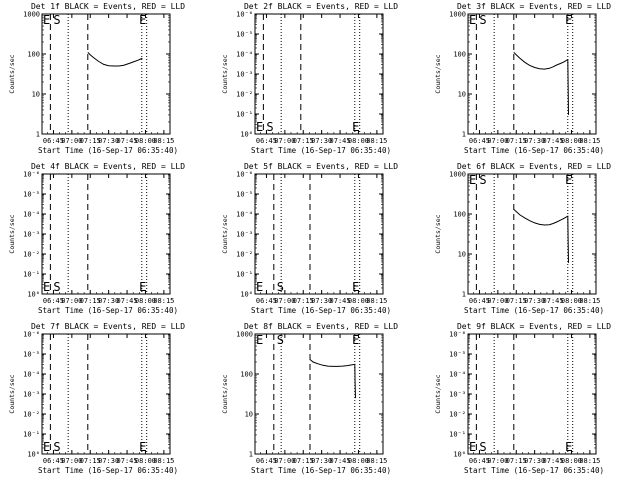 This screenshot has width=640, height=480. Describe the element at coordinates (108, 326) in the screenshot. I see `panel-title: Det 7f BLACK = Events, RED = LLD` at that location.